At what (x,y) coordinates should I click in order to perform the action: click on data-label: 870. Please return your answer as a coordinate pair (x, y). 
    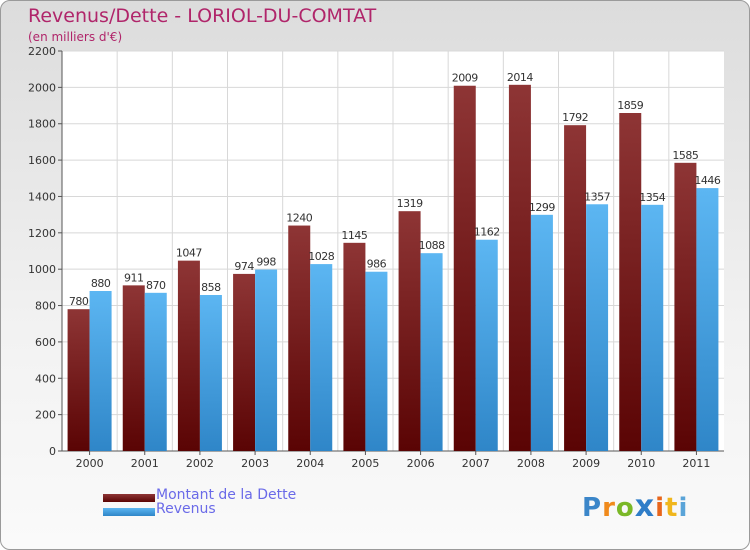
    Looking at the image, I should click on (156, 285).